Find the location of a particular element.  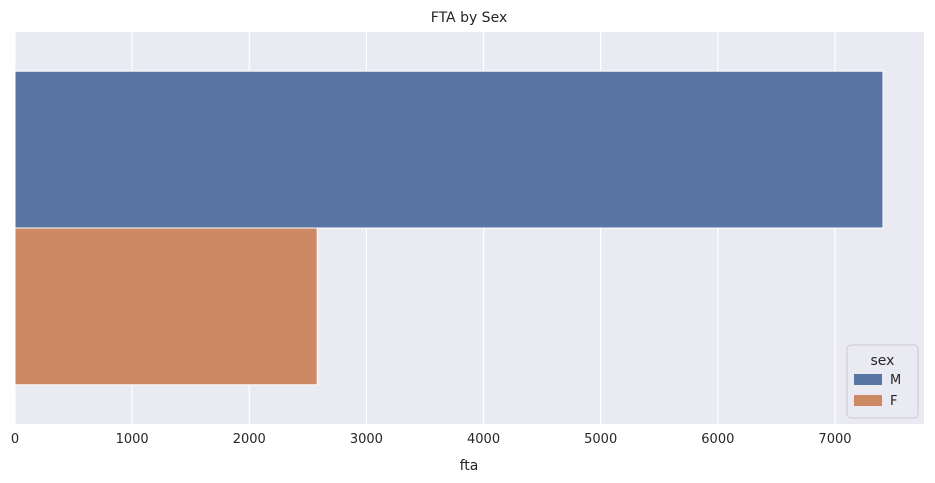

x-tick-label: 5000 is located at coordinates (600, 439).